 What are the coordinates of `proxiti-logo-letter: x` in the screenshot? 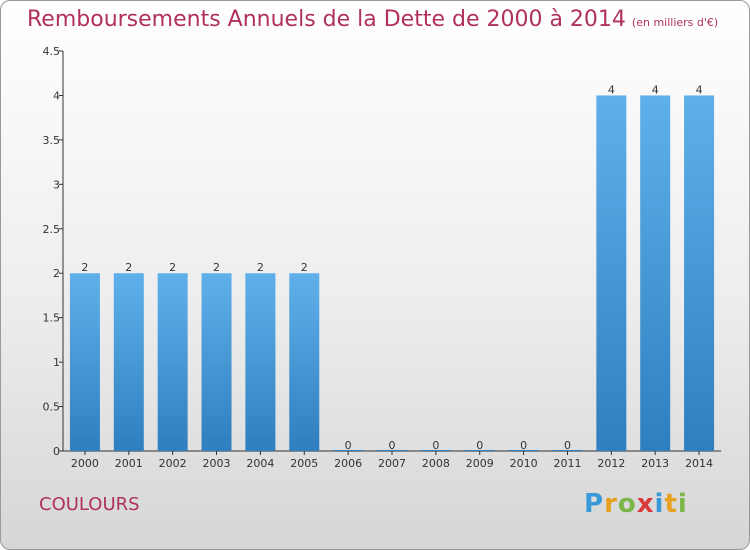 It's located at (645, 504).